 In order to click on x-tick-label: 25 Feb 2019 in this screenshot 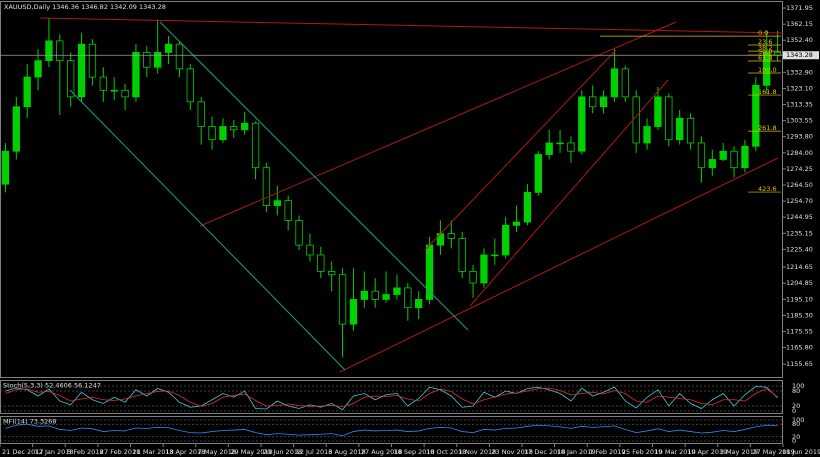, I will do `click(642, 452)`.